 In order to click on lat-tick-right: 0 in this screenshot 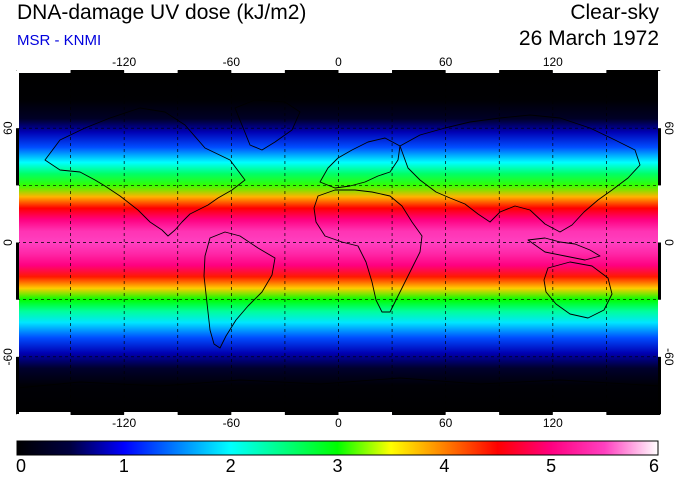, I will do `click(669, 242)`.